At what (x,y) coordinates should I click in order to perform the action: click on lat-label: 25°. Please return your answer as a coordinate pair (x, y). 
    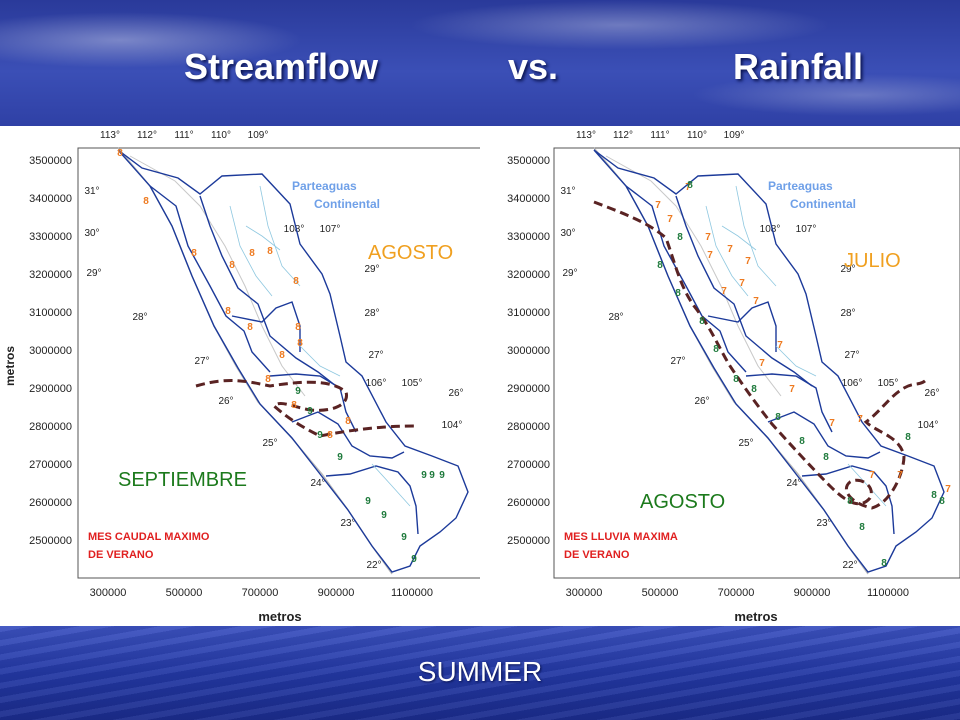
    Looking at the image, I should click on (269, 443).